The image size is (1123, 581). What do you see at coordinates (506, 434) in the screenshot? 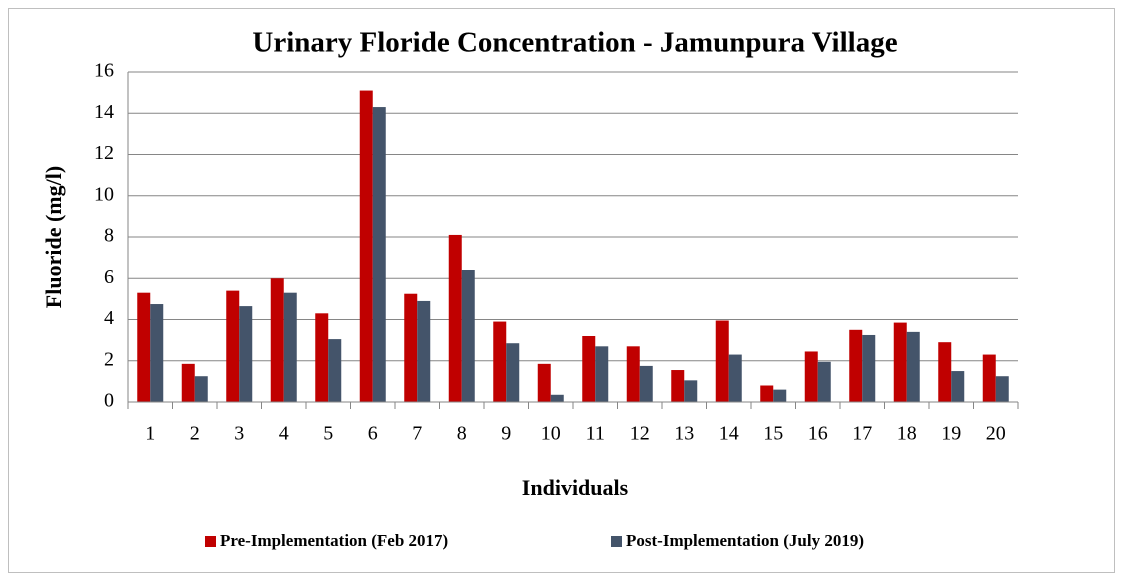
I see `x-tick-label: 9` at bounding box center [506, 434].